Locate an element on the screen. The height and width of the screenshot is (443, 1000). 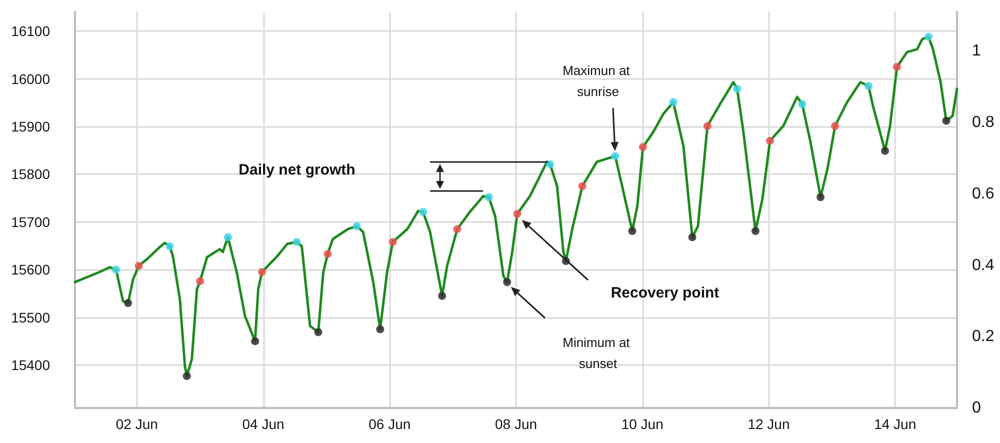
y-tick-label: 16000 is located at coordinates (30, 78).